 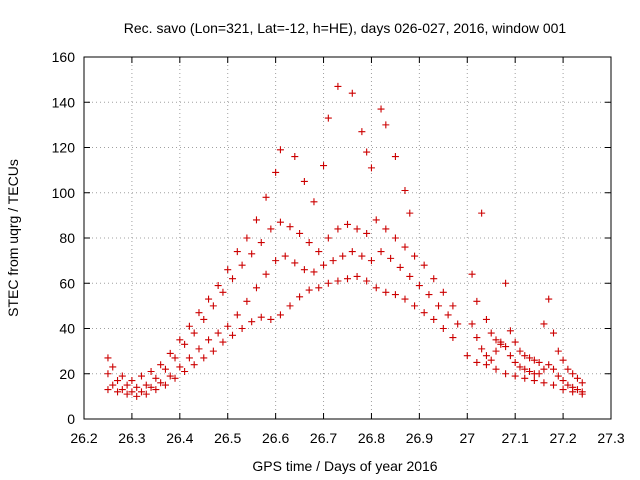 What do you see at coordinates (227, 438) in the screenshot?
I see `x-tick-label: 26.5` at bounding box center [227, 438].